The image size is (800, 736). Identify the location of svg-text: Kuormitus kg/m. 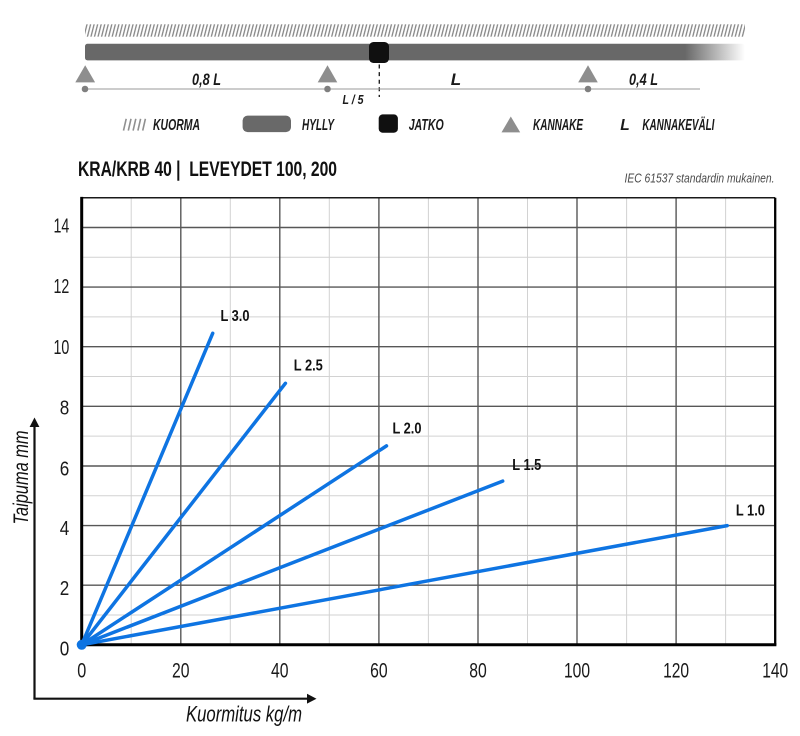
(244, 714).